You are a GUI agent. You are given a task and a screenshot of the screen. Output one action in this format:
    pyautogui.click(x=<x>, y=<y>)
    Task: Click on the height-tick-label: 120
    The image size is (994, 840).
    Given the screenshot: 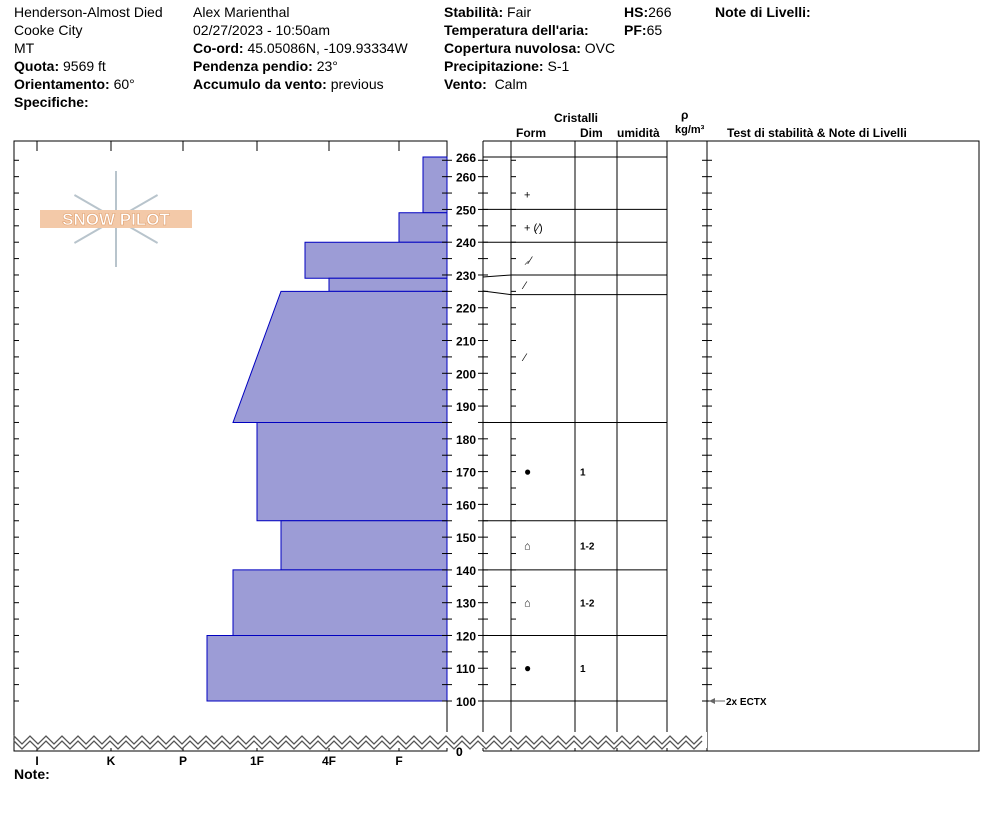 What is the action you would take?
    pyautogui.click(x=466, y=636)
    